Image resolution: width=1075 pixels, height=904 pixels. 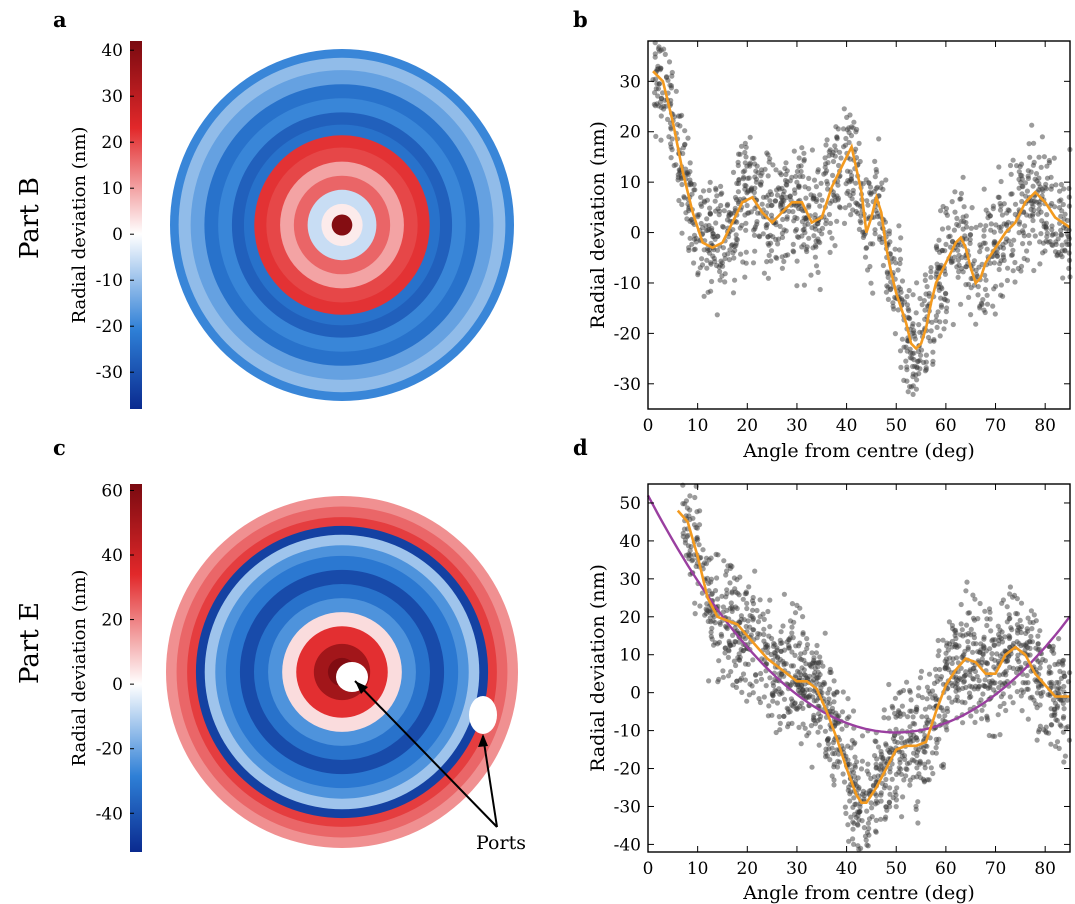 I want to click on panel-letter-c: c, so click(x=59, y=447).